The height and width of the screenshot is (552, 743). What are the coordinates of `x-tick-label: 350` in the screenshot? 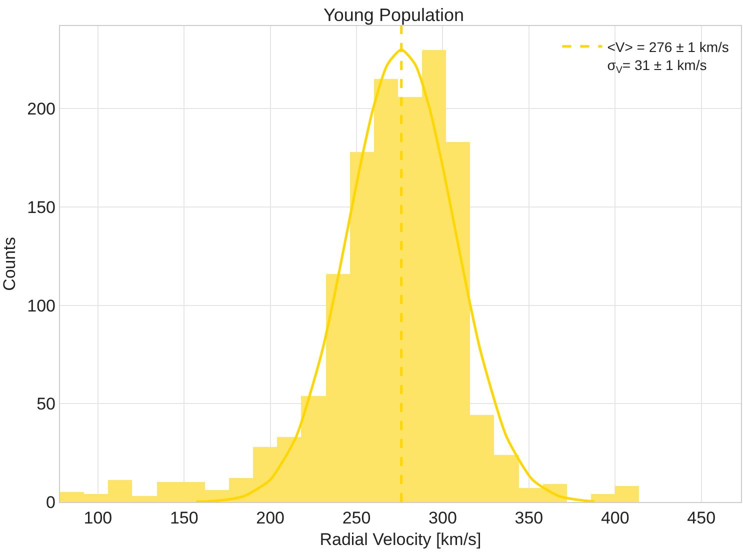 It's located at (529, 518).